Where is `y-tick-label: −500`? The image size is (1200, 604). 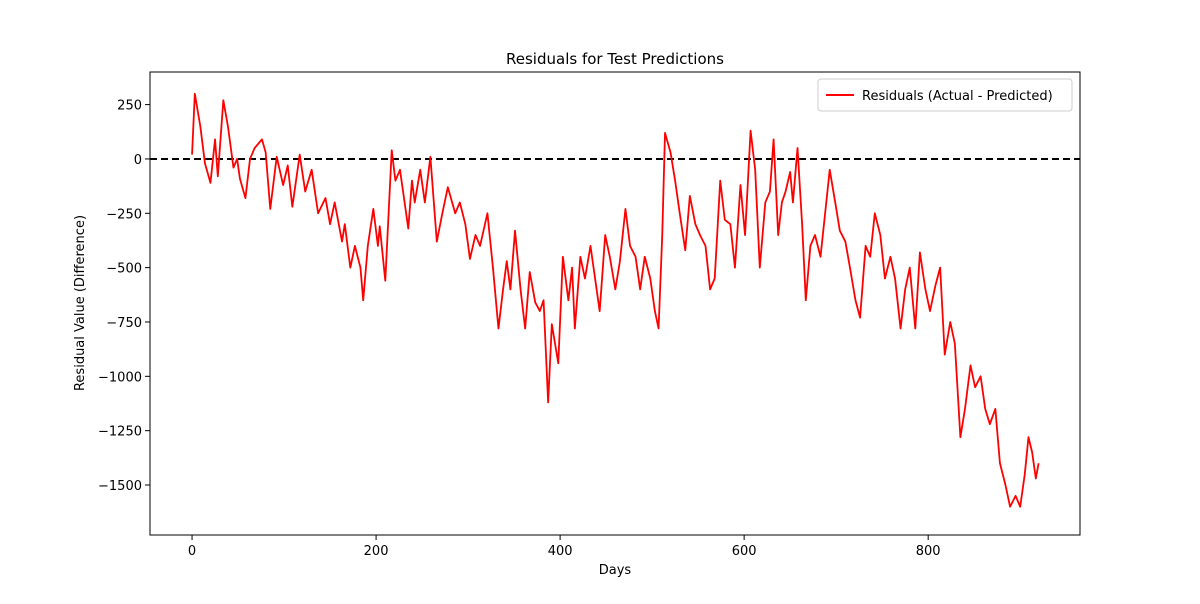 y-tick-label: −500 is located at coordinates (124, 269).